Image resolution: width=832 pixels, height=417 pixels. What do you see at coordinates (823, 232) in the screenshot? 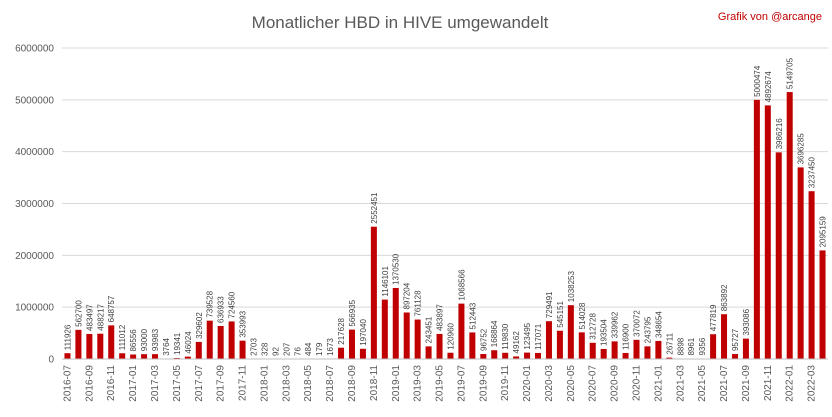
I see `data-label: 2095159` at bounding box center [823, 232].